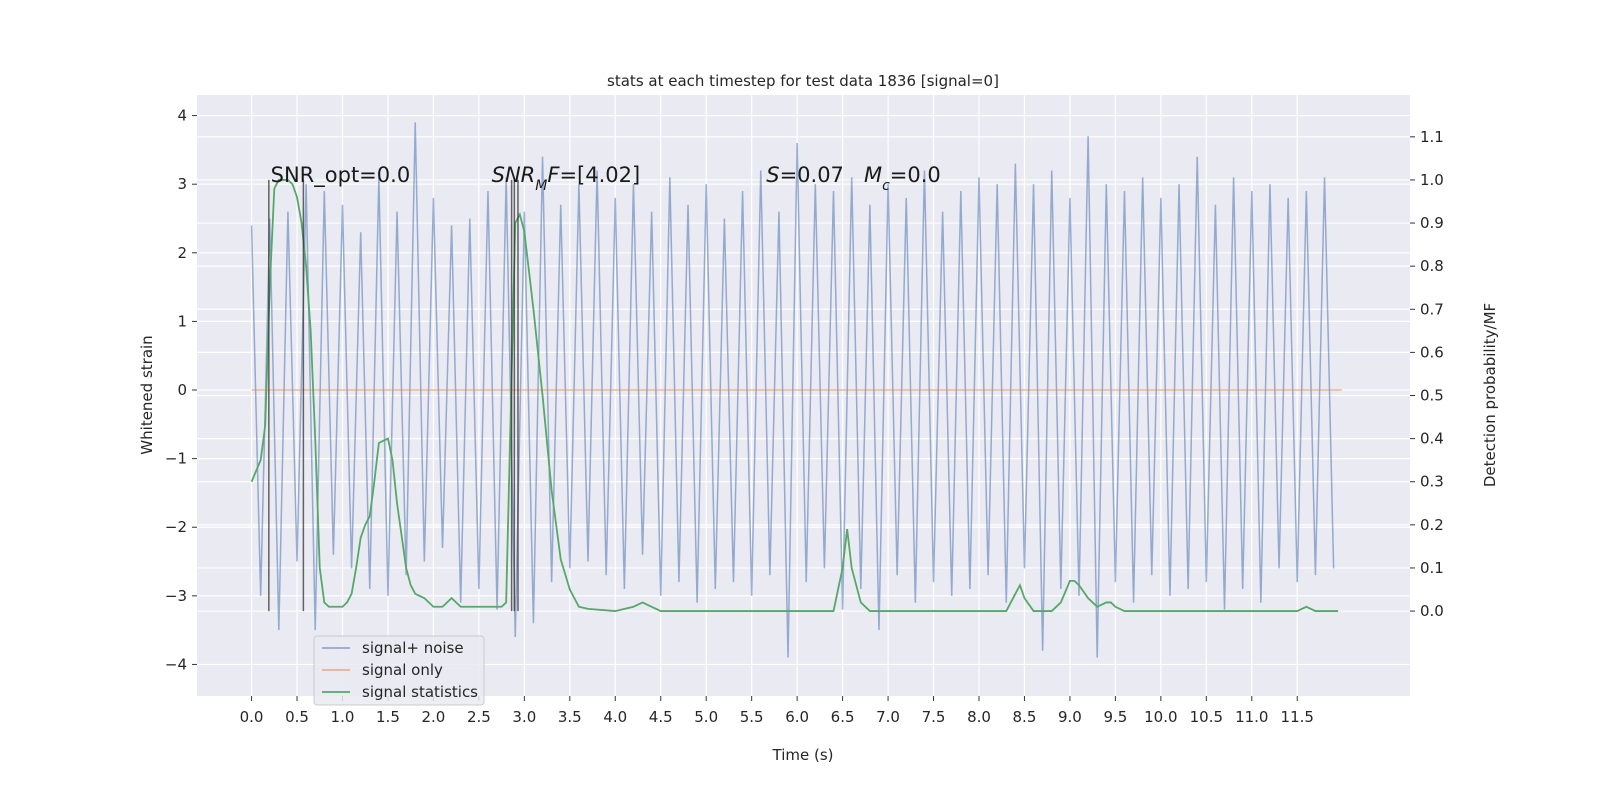 The width and height of the screenshot is (1600, 800). I want to click on x-tick-label: 3.5, so click(570, 717).